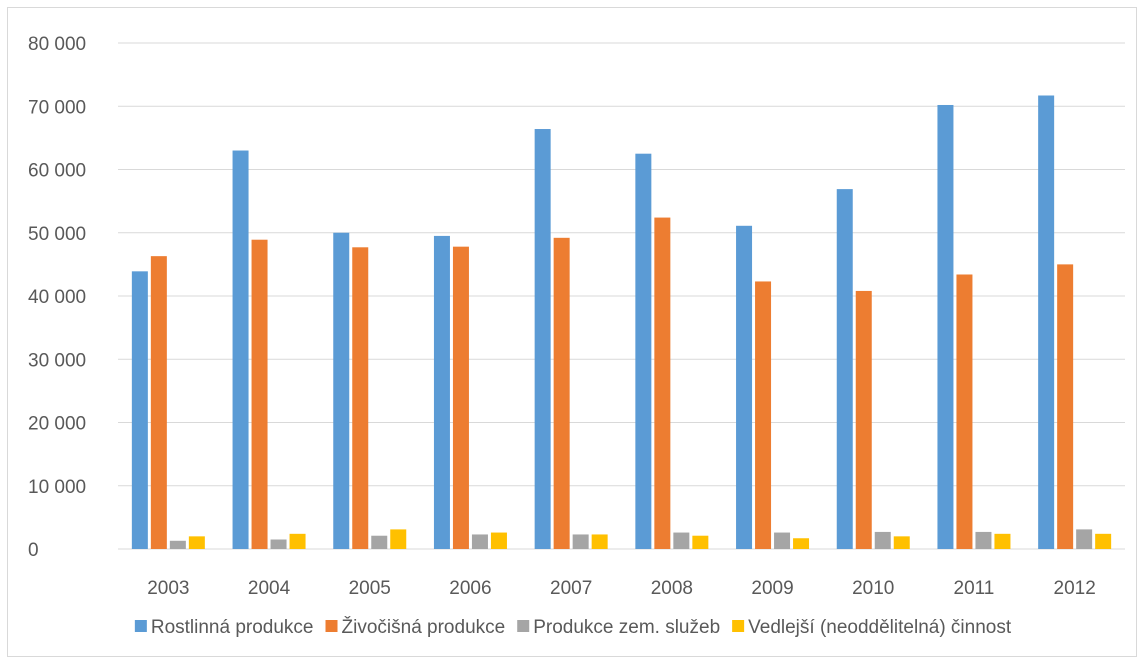 Image resolution: width=1147 pixels, height=663 pixels. What do you see at coordinates (880, 627) in the screenshot?
I see `legend-label: Vedlejší (neoddělitelná) činnost` at bounding box center [880, 627].